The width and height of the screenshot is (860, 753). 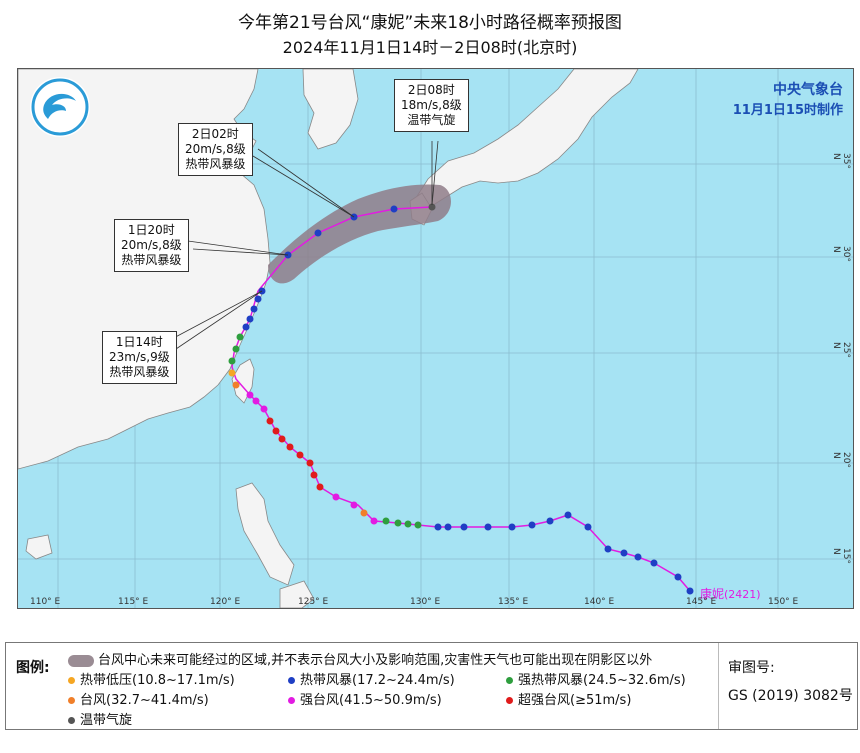 I want to click on forecast-area-swatch, so click(x=81, y=660).